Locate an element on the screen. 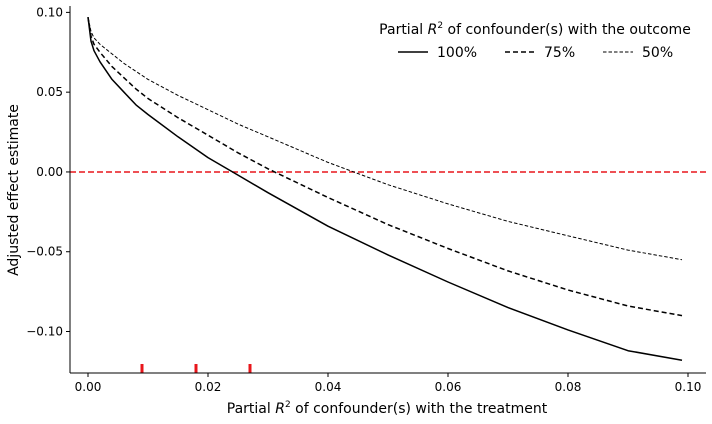 Image resolution: width=712 pixels, height=424 pixels. y-tick-label: −0.05 is located at coordinates (44, 252).